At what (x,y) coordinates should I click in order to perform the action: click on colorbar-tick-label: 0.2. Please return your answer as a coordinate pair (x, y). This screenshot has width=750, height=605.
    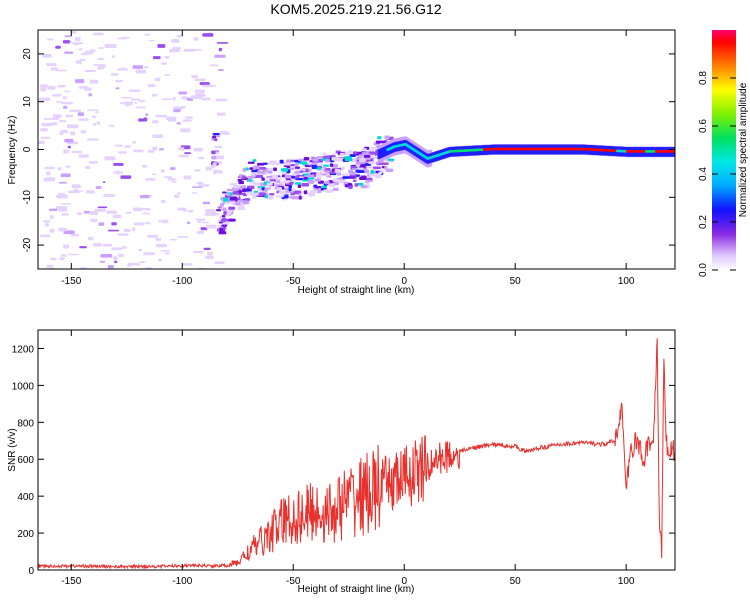
    Looking at the image, I should click on (703, 222).